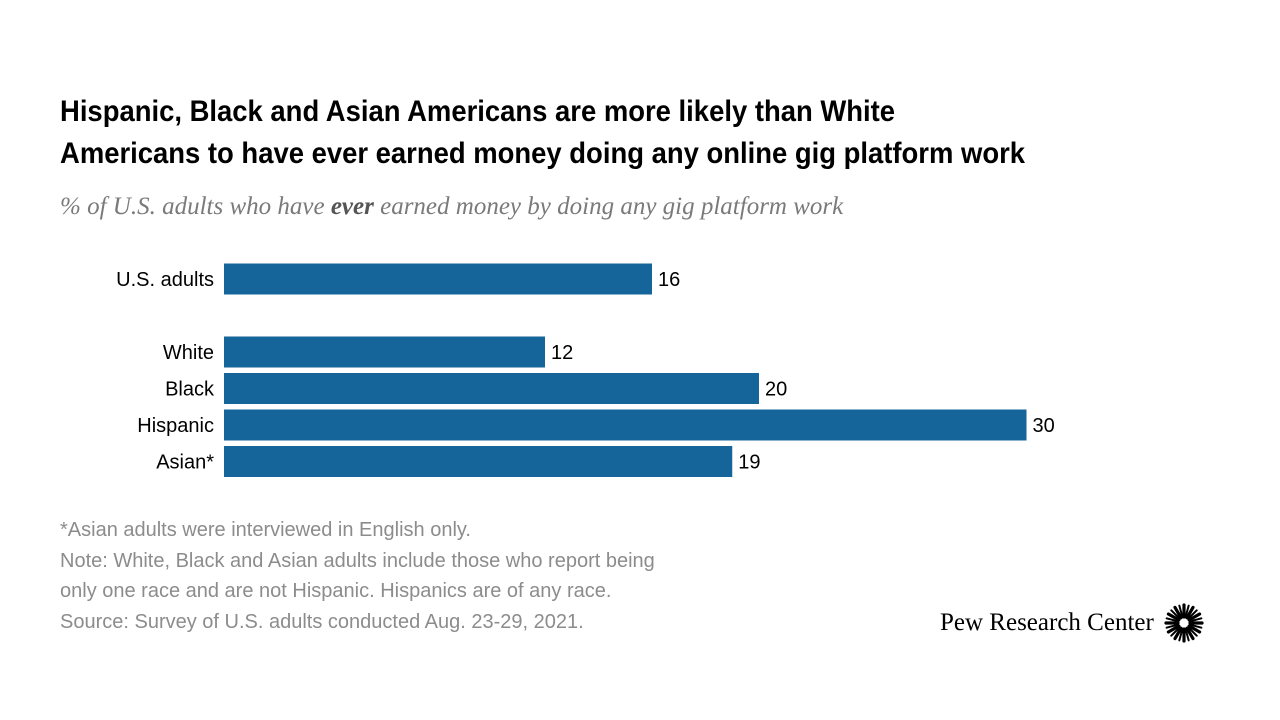 The width and height of the screenshot is (1280, 720). Describe the element at coordinates (749, 463) in the screenshot. I see `value-label-asian: 19` at that location.